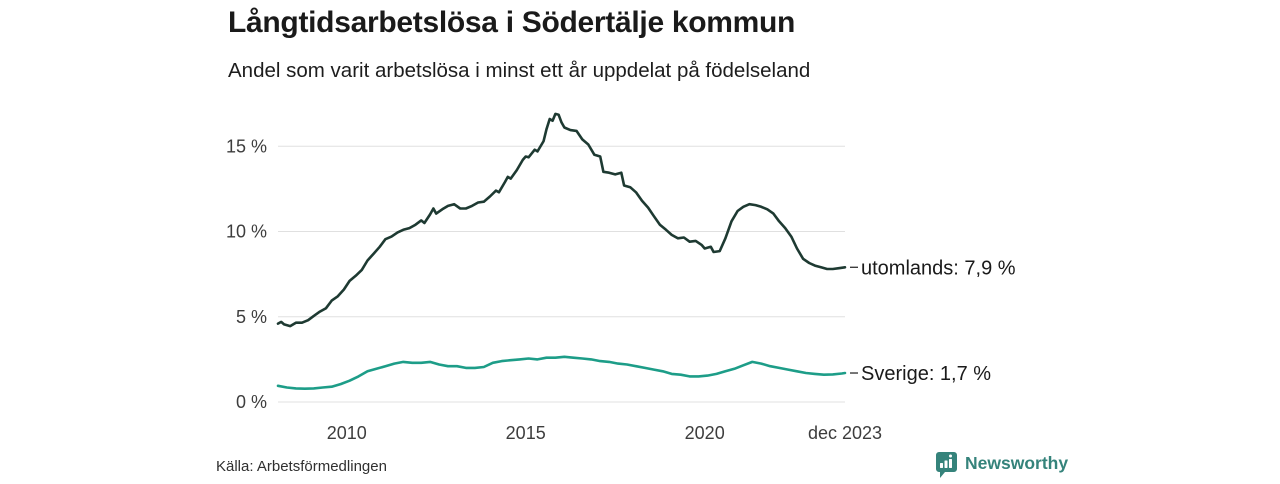 This screenshot has height=484, width=1280. I want to click on y-tick-label: 5 %, so click(251, 317).